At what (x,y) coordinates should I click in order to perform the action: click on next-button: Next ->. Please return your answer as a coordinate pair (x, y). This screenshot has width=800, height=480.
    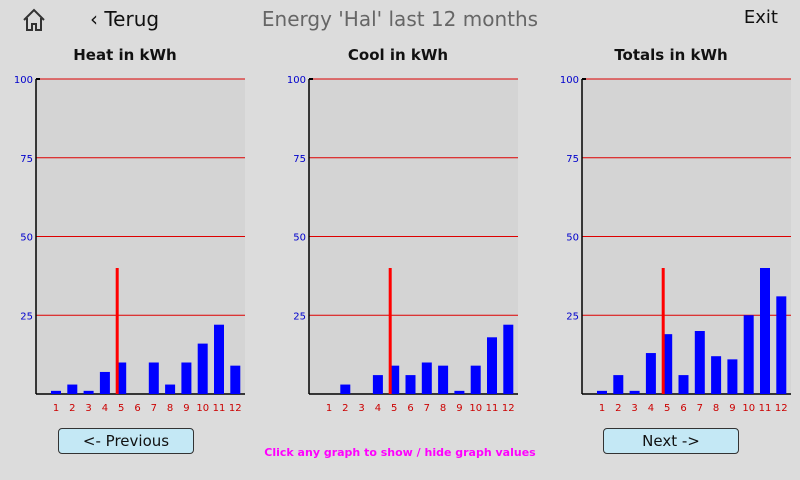
    Looking at the image, I should click on (671, 441).